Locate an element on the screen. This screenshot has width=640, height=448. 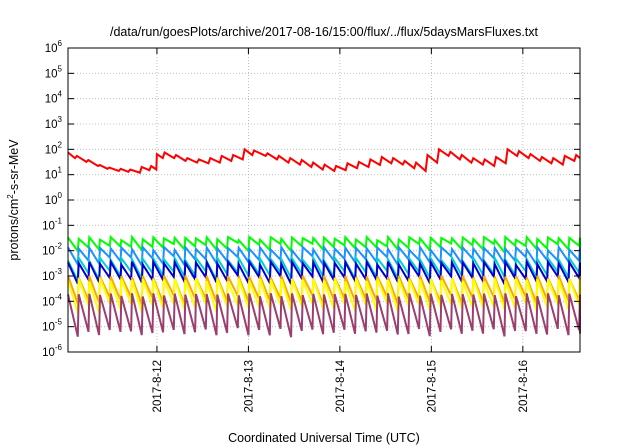
y-tick-label: 10⁶ is located at coordinates (54, 47).